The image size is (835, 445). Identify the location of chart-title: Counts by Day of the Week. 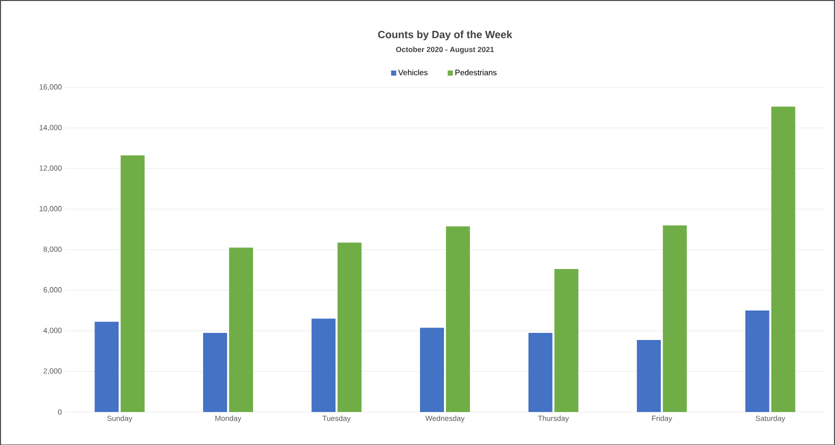
(445, 35).